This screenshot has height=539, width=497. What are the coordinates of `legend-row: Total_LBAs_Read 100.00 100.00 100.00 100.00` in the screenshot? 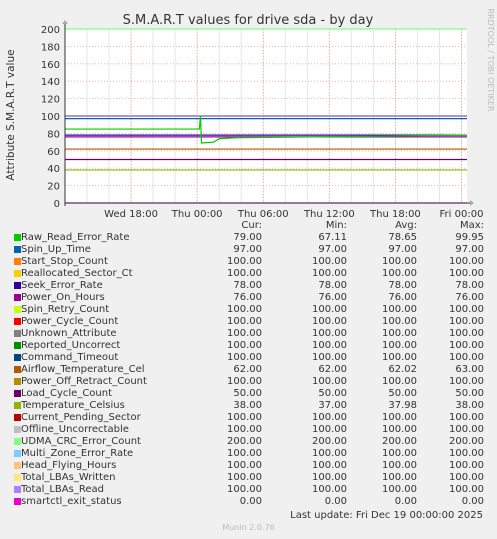 It's located at (249, 490).